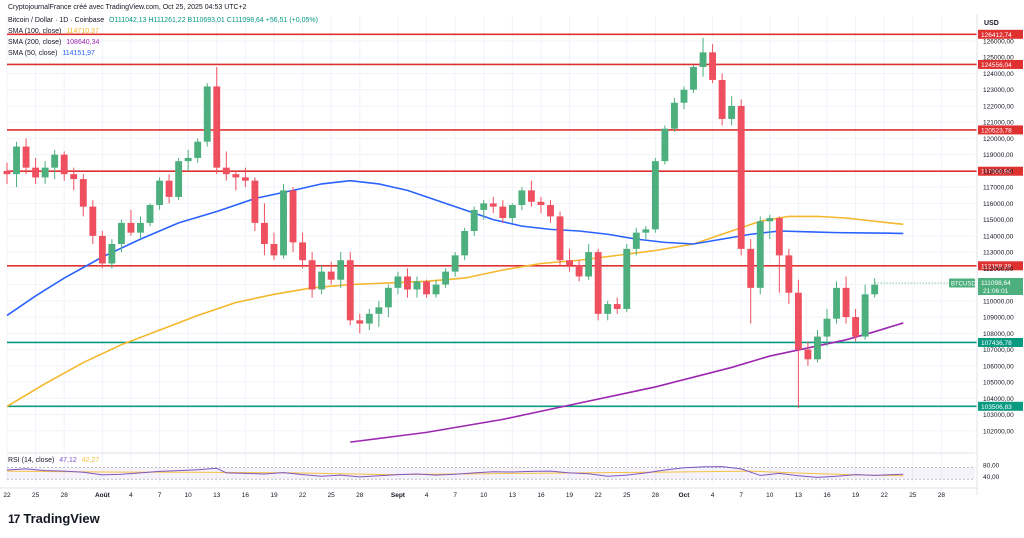 Image resolution: width=1024 pixels, height=538 pixels. I want to click on time-tick-label: Août, so click(103, 495).